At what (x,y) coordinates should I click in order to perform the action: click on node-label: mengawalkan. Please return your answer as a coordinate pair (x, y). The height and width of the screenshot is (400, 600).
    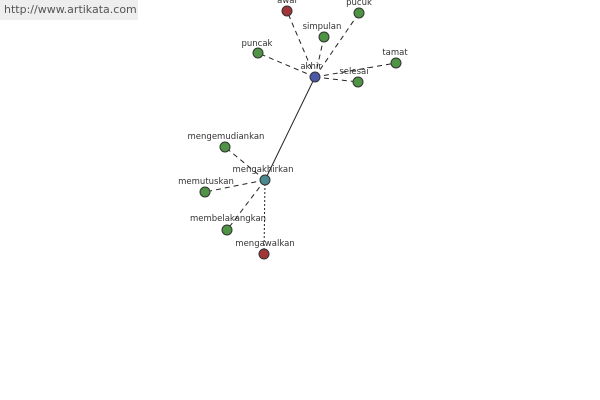
    Looking at the image, I should click on (264, 244).